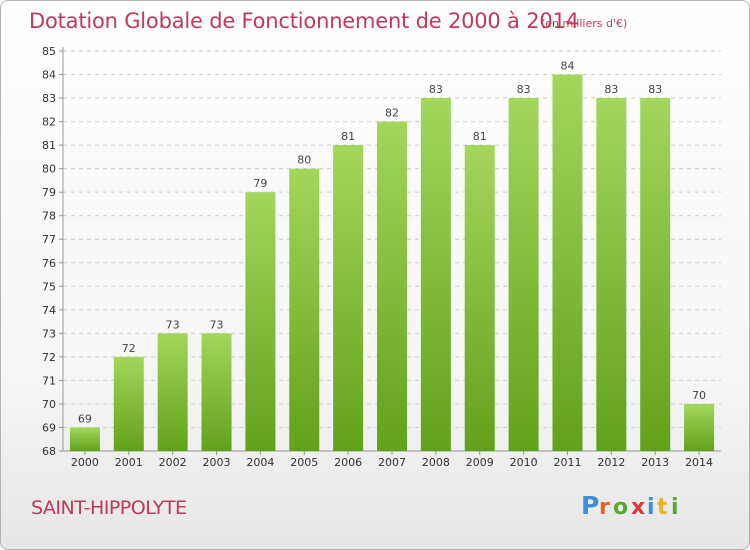 This screenshot has height=550, width=750. Describe the element at coordinates (611, 462) in the screenshot. I see `x-tick-label: 2012` at that location.